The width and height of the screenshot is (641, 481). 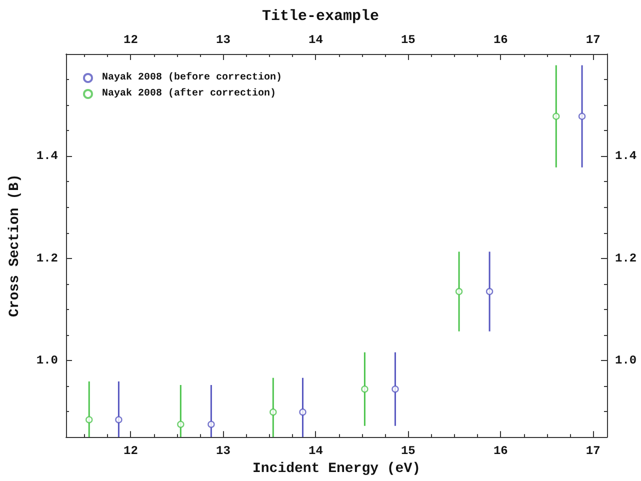 What do you see at coordinates (189, 94) in the screenshot?
I see `legend-label: Nayak 2008 (after correction)` at bounding box center [189, 94].